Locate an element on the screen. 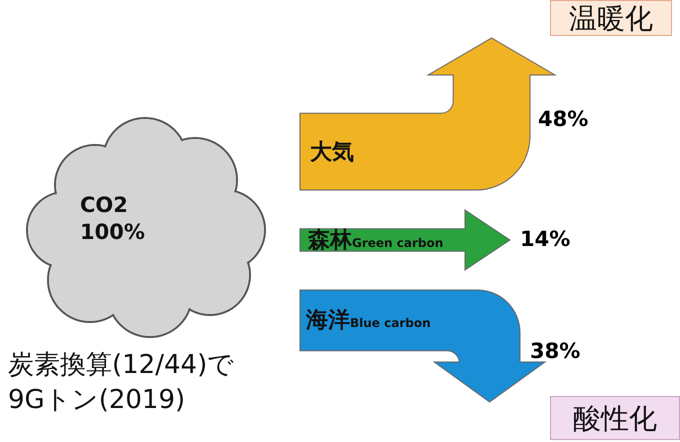 The height and width of the screenshot is (442, 680). text: 炭素換算(12/44)で 9Gトン(2019) is located at coordinates (122, 383).